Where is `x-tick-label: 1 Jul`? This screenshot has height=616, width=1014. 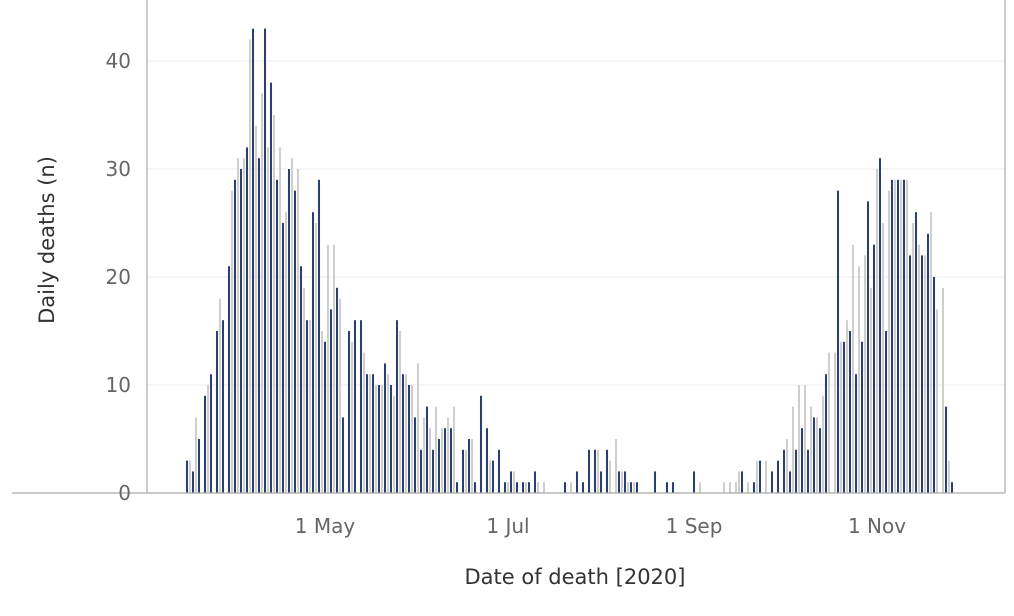 x-tick-label: 1 Jul is located at coordinates (507, 526).